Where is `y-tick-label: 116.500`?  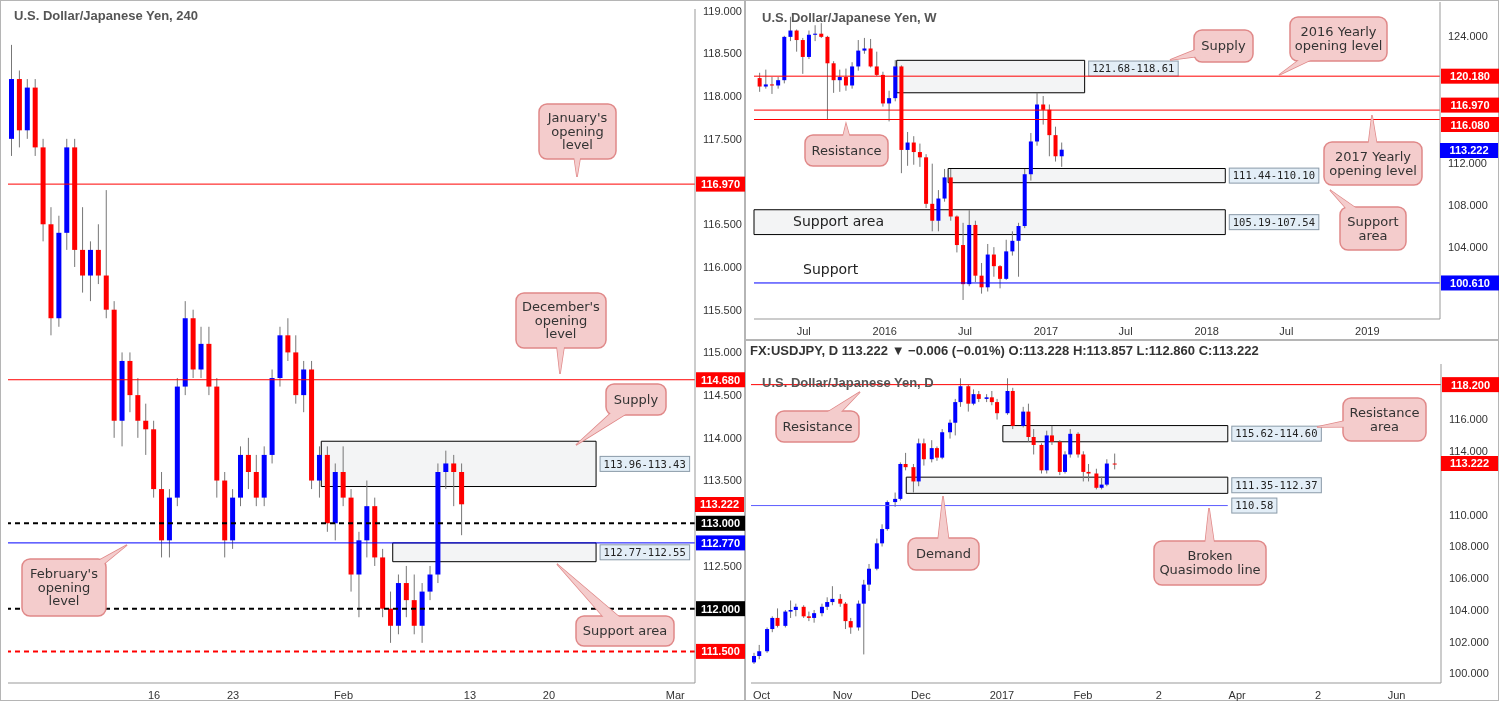
y-tick-label: 116.500 is located at coordinates (722, 224).